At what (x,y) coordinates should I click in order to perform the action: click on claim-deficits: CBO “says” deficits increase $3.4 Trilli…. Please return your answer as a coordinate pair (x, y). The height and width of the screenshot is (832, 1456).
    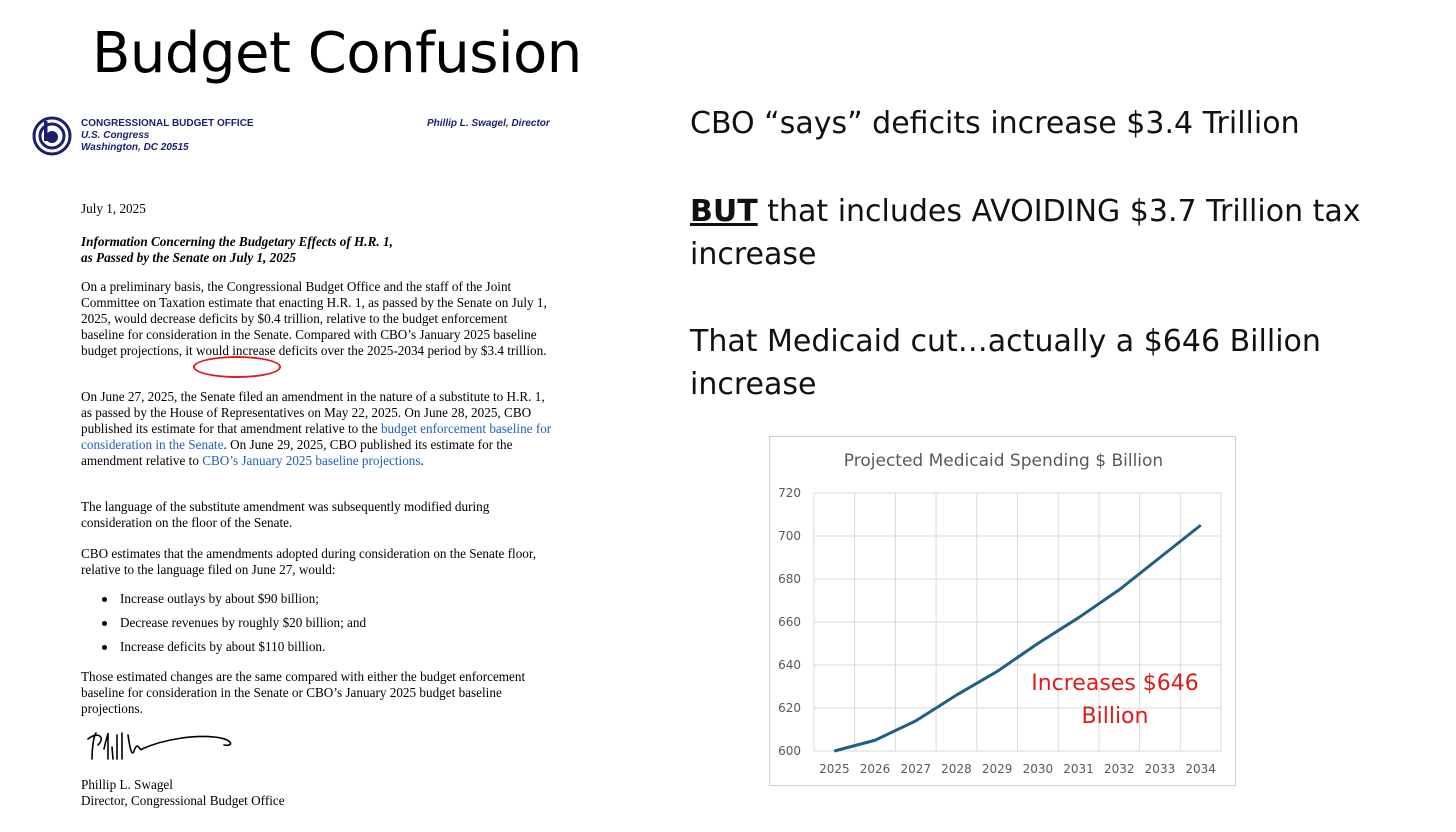
    Looking at the image, I should click on (995, 123).